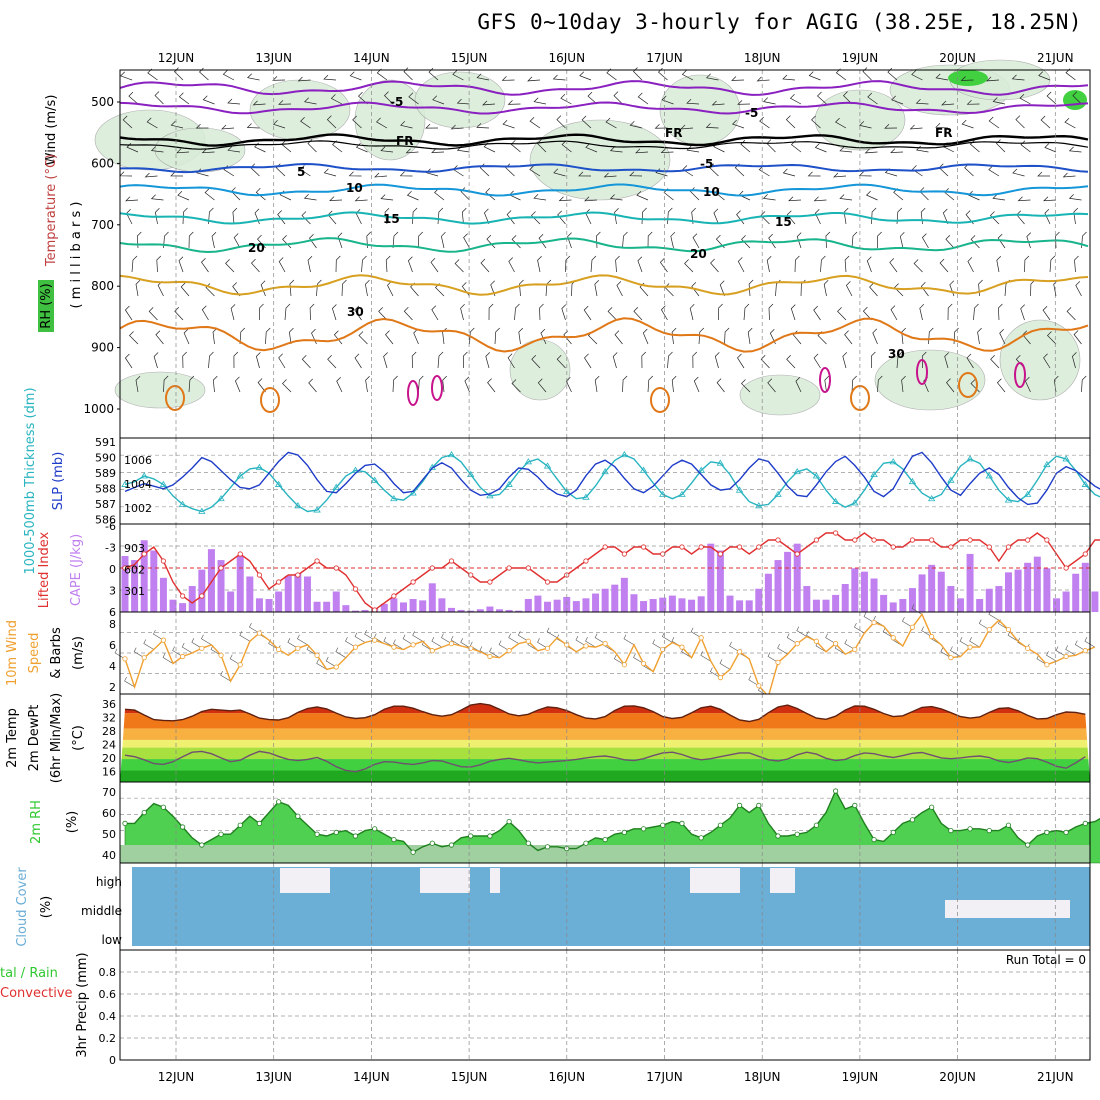 Image resolution: width=1100 pixels, height=1100 pixels. Describe the element at coordinates (660, 400) in the screenshot. I see `isotherm-30-loop` at that location.